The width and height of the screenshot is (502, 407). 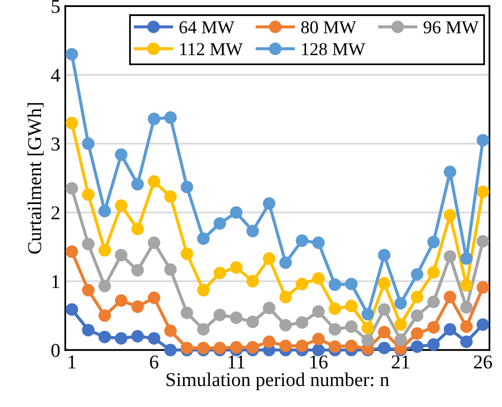 I want to click on x-tick-label: 1, so click(x=72, y=362).